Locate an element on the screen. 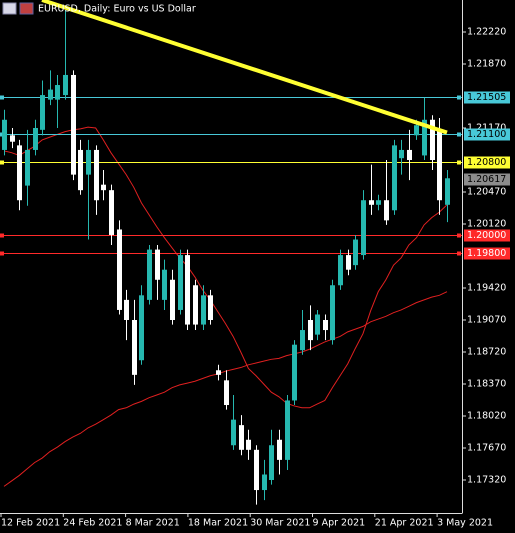 The image size is (515, 533). y-tick-label: 1.19420 is located at coordinates (486, 287).